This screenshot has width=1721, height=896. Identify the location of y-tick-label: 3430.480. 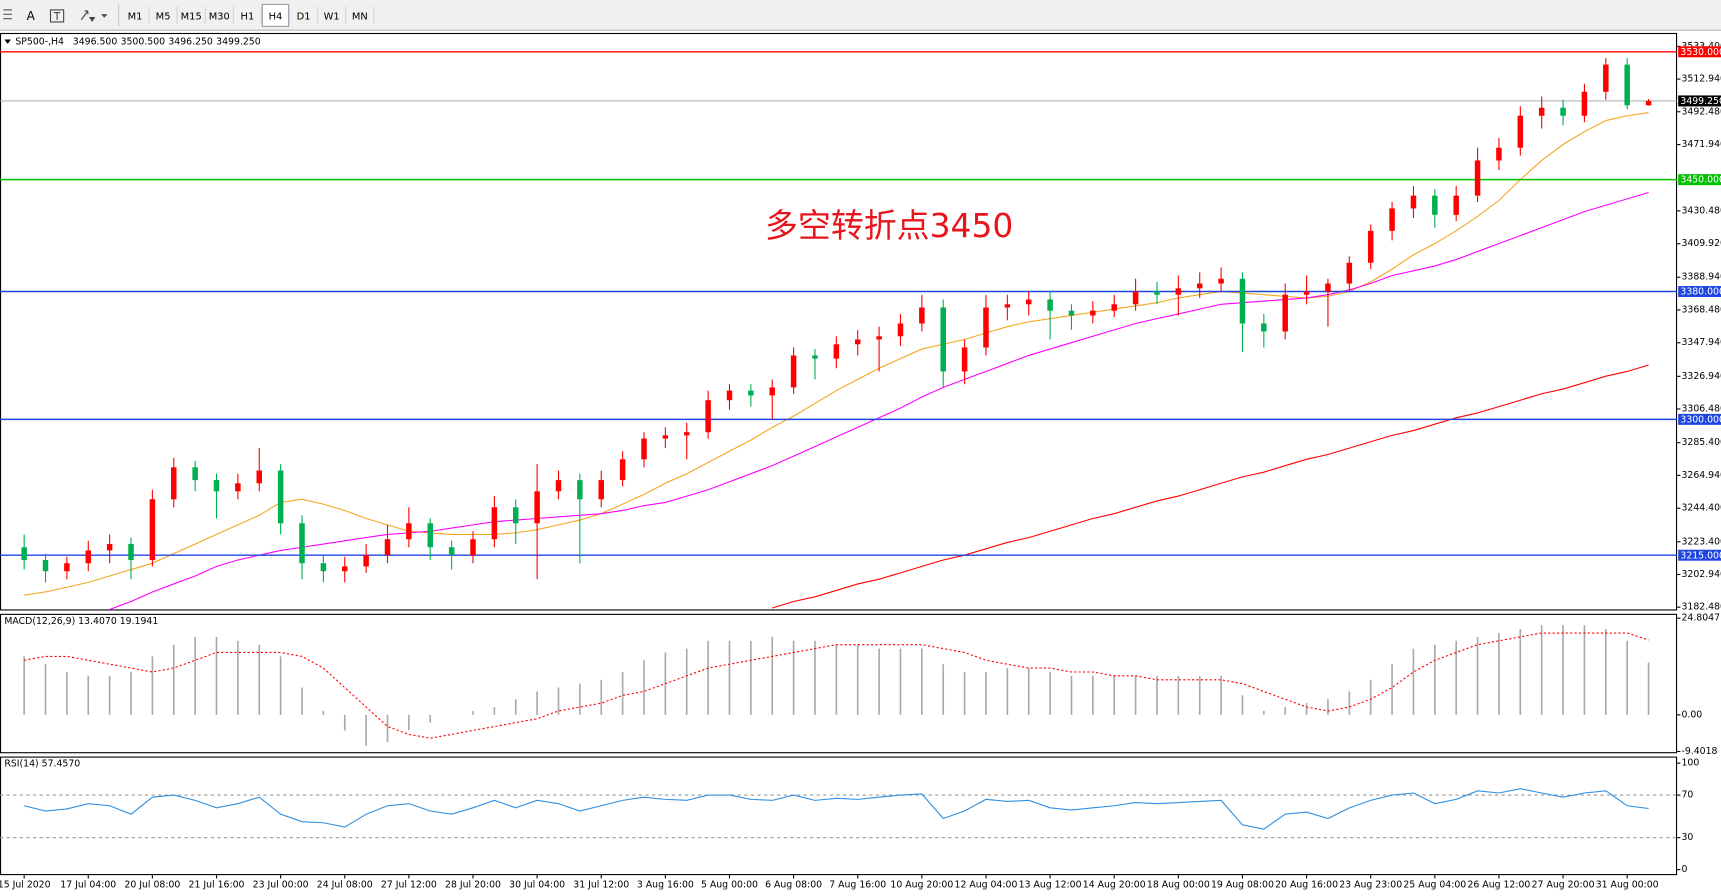
(1701, 210).